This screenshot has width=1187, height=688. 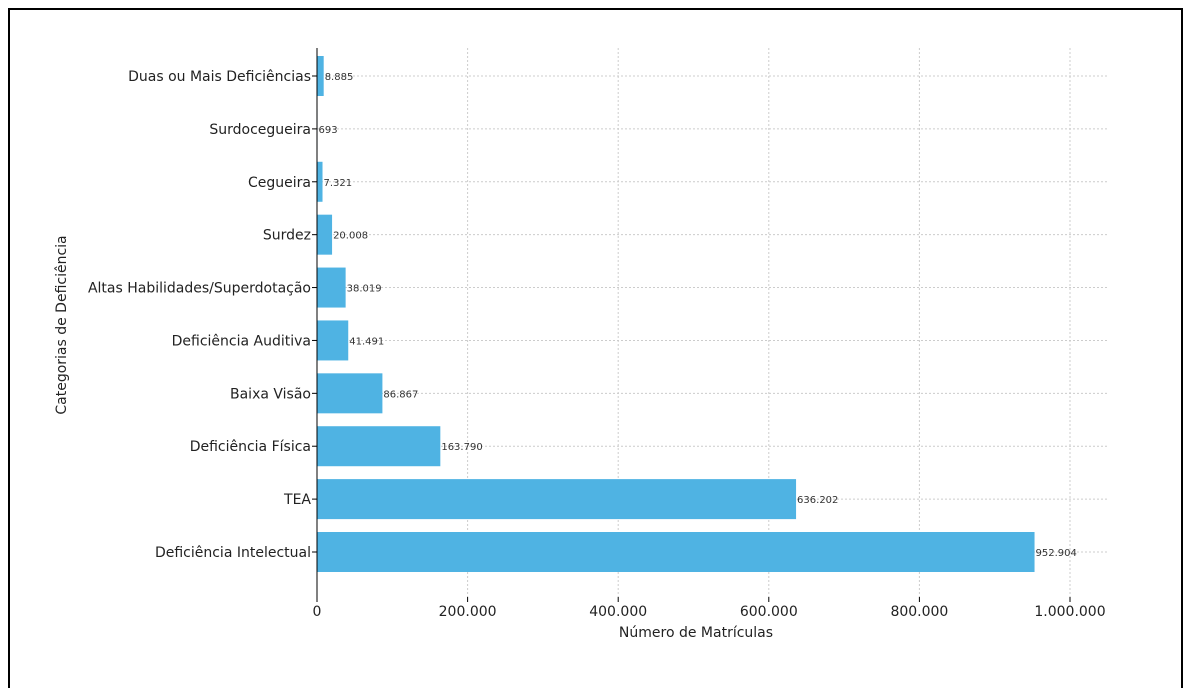 What do you see at coordinates (338, 183) in the screenshot?
I see `data-label: 7.321` at bounding box center [338, 183].